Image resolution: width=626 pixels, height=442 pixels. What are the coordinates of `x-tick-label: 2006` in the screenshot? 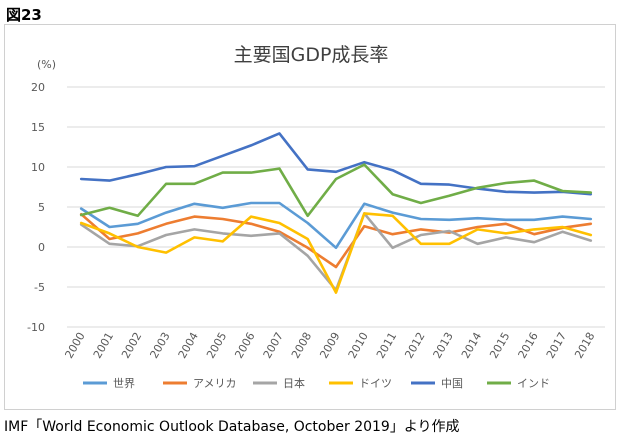 It's located at (244, 345).